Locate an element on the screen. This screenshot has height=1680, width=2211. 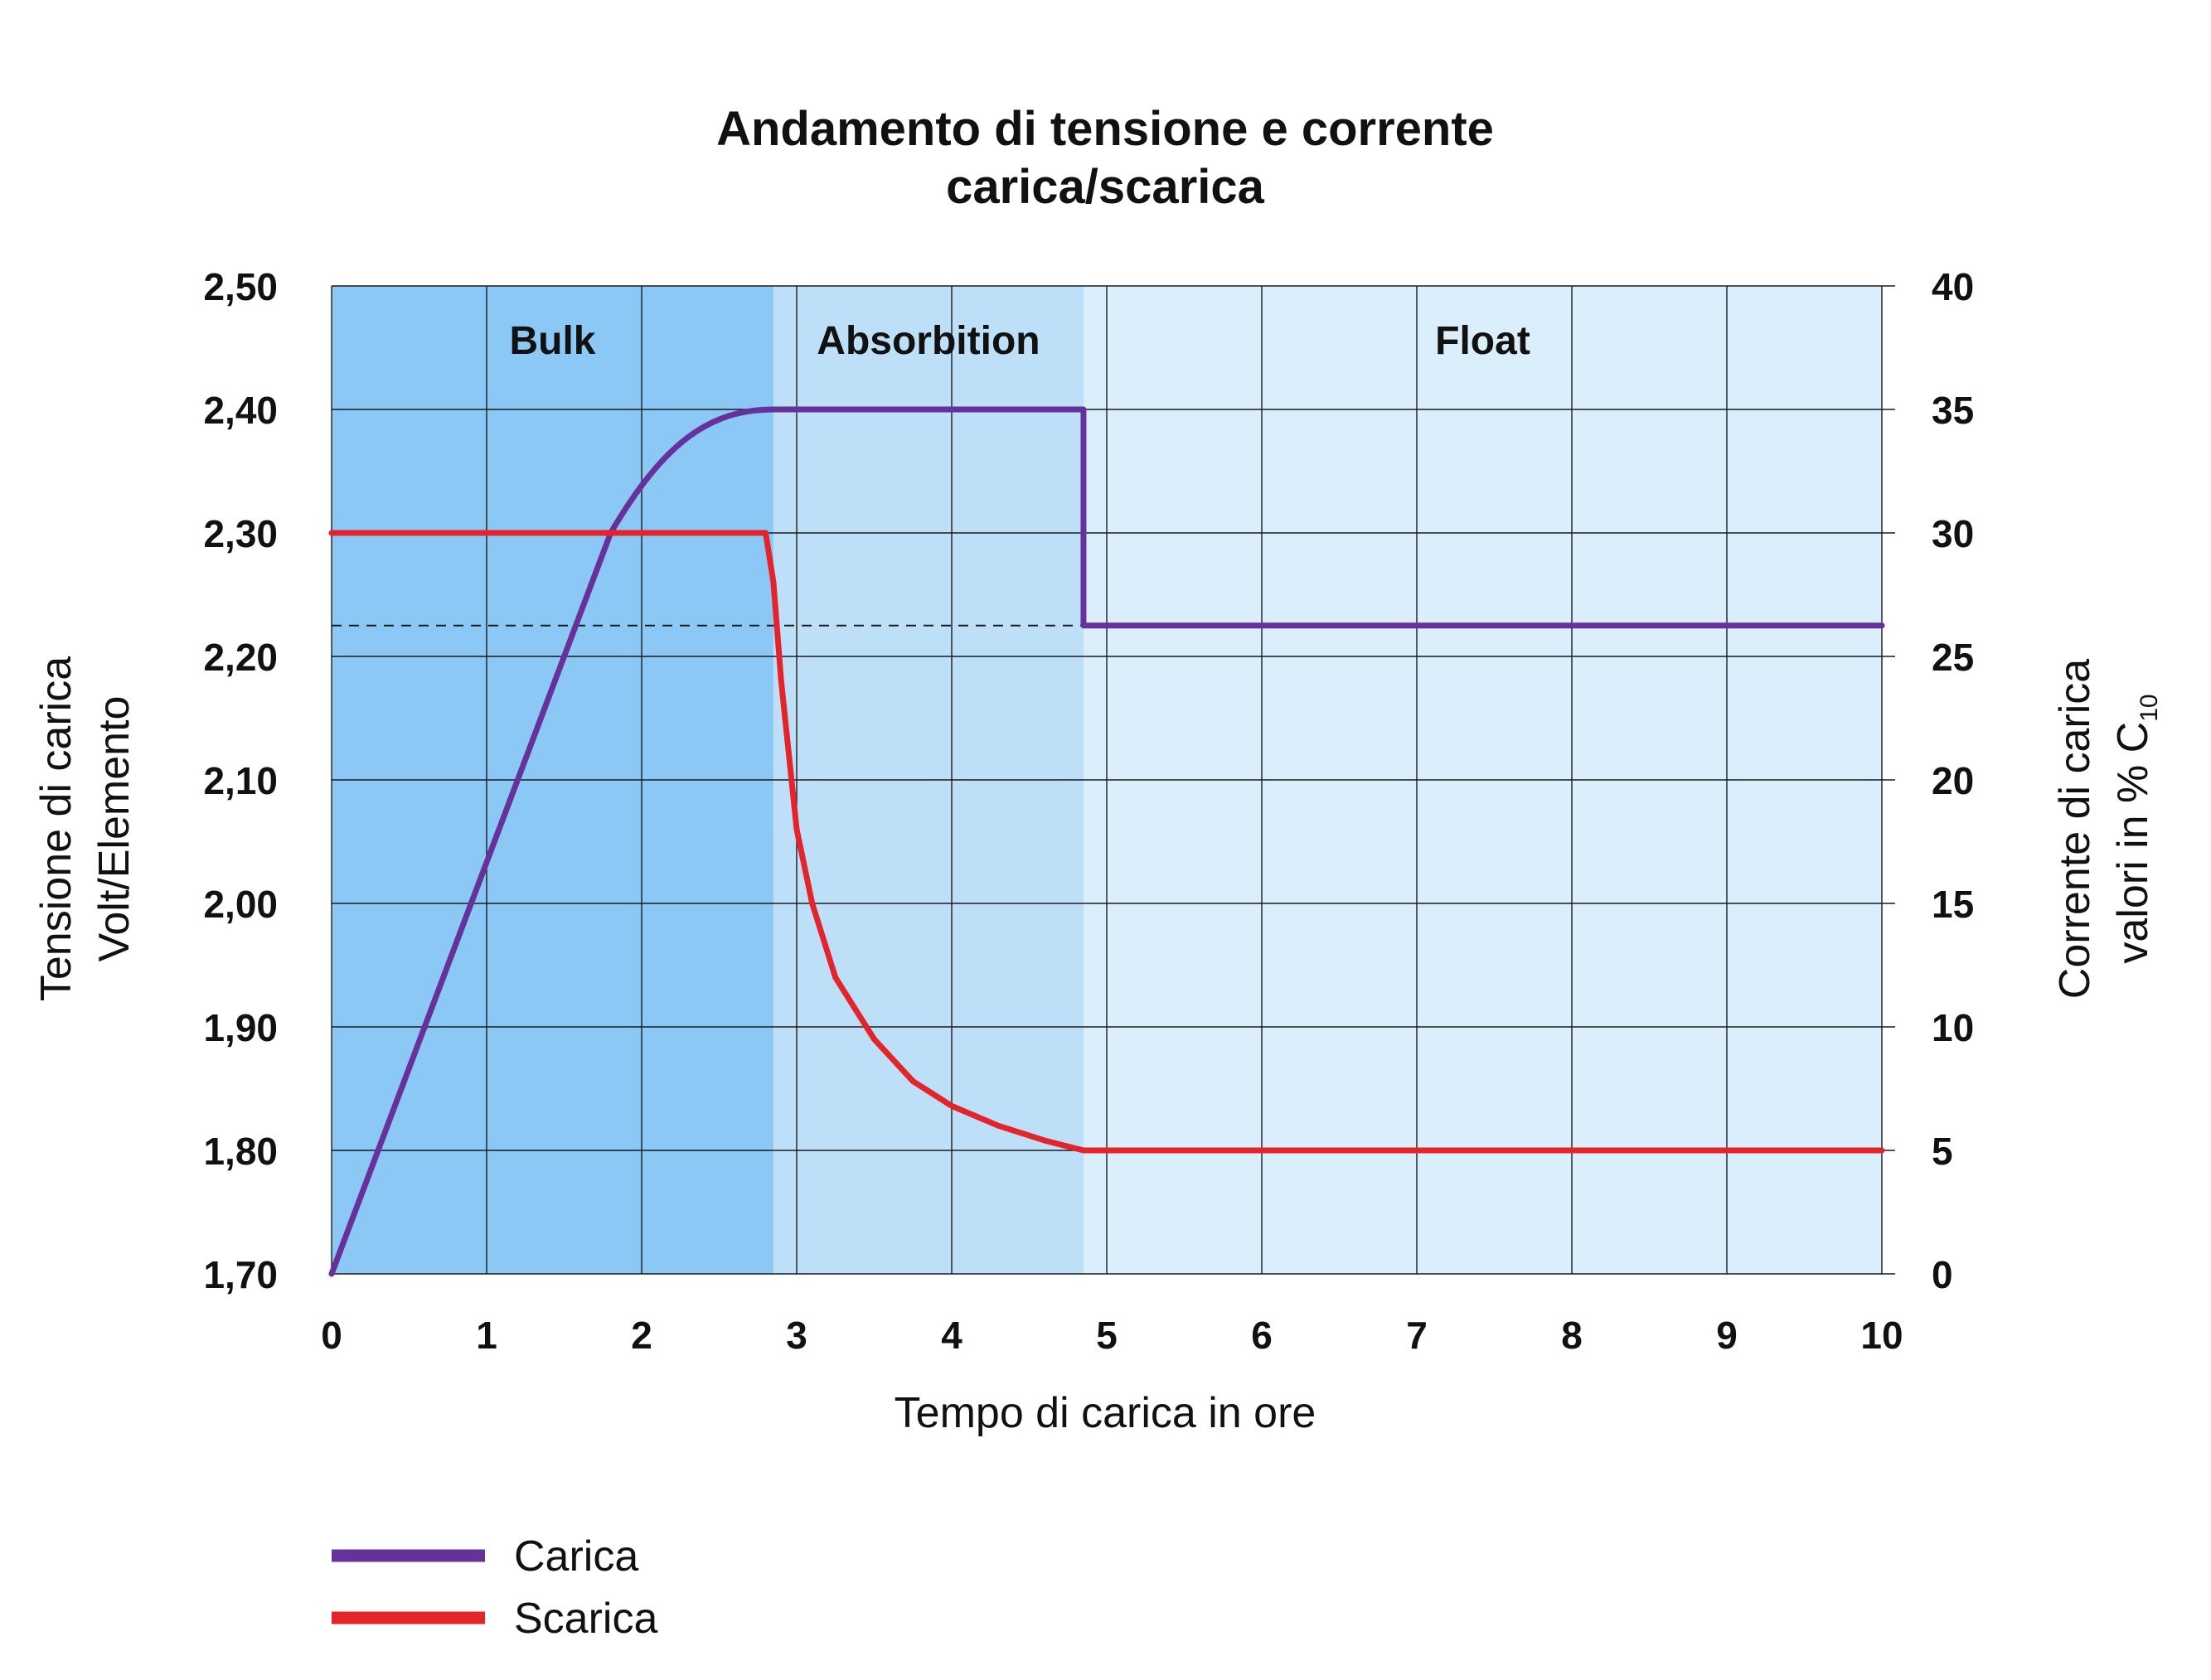
x-tick-label: 3 is located at coordinates (796, 1335).